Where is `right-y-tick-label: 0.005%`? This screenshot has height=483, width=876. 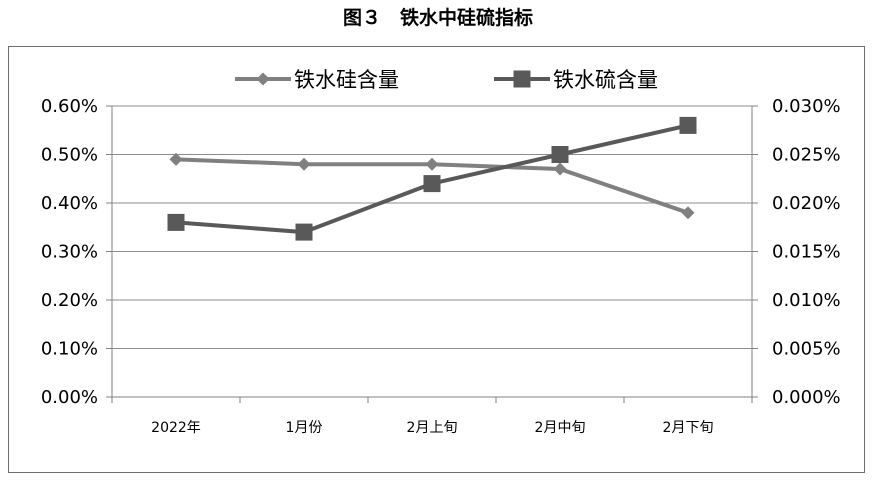
right-y-tick-label: 0.005% is located at coordinates (806, 349).